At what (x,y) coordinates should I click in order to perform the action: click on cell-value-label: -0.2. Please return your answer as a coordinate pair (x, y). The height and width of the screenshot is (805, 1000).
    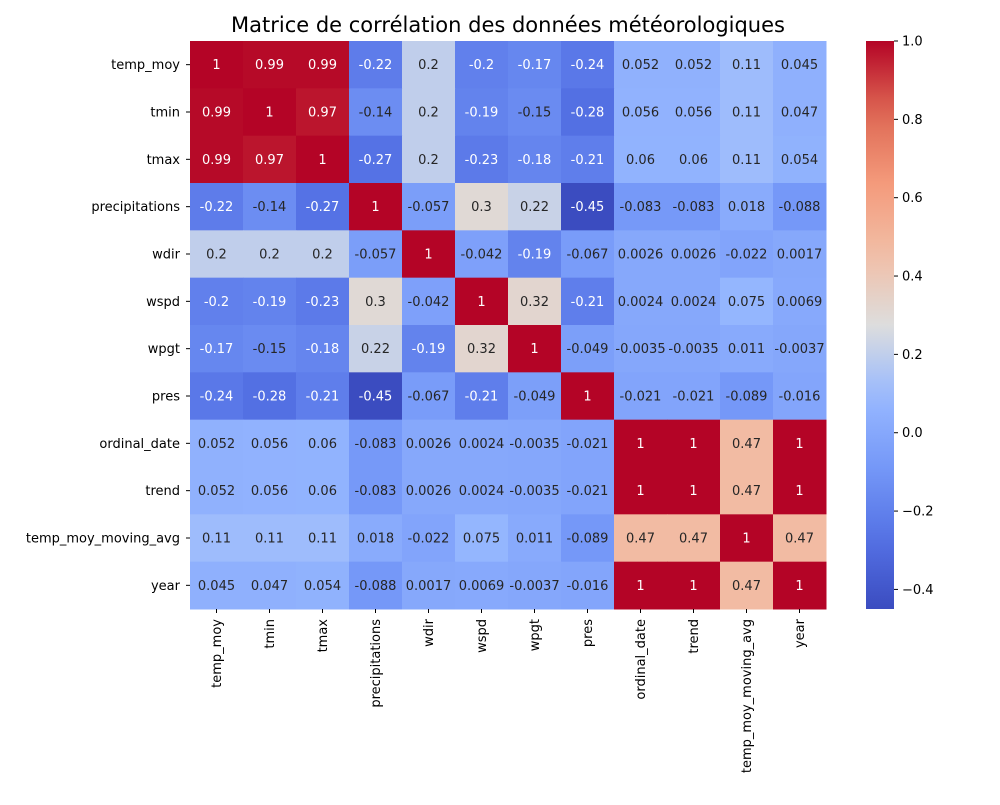
    Looking at the image, I should click on (481, 65).